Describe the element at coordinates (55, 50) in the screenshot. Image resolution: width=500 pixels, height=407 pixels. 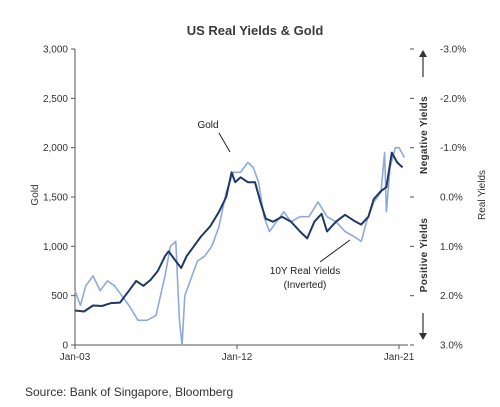
I see `left-tick-label: 3,000` at that location.